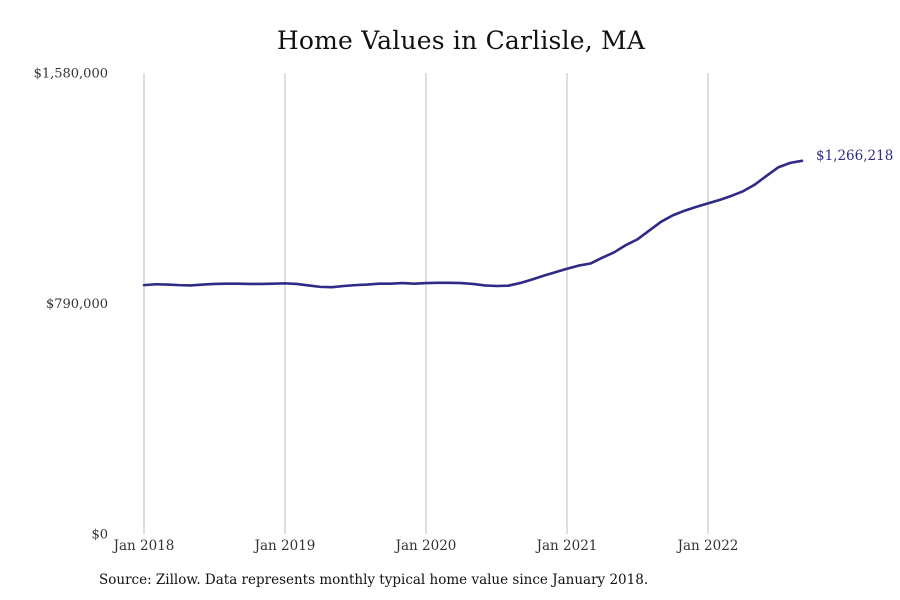 This screenshot has height=600, width=900. I want to click on x-tick-label: Jan 2018, so click(143, 546).